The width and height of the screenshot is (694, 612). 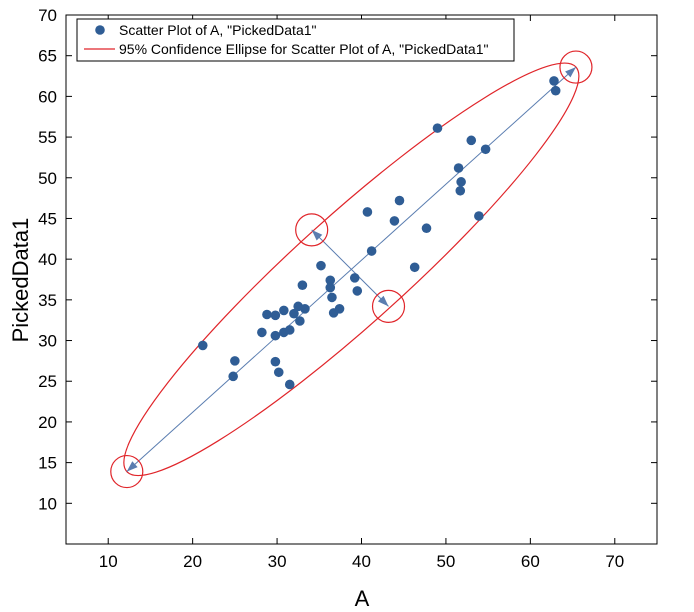 I want to click on x-tick-label: 30, so click(x=277, y=561).